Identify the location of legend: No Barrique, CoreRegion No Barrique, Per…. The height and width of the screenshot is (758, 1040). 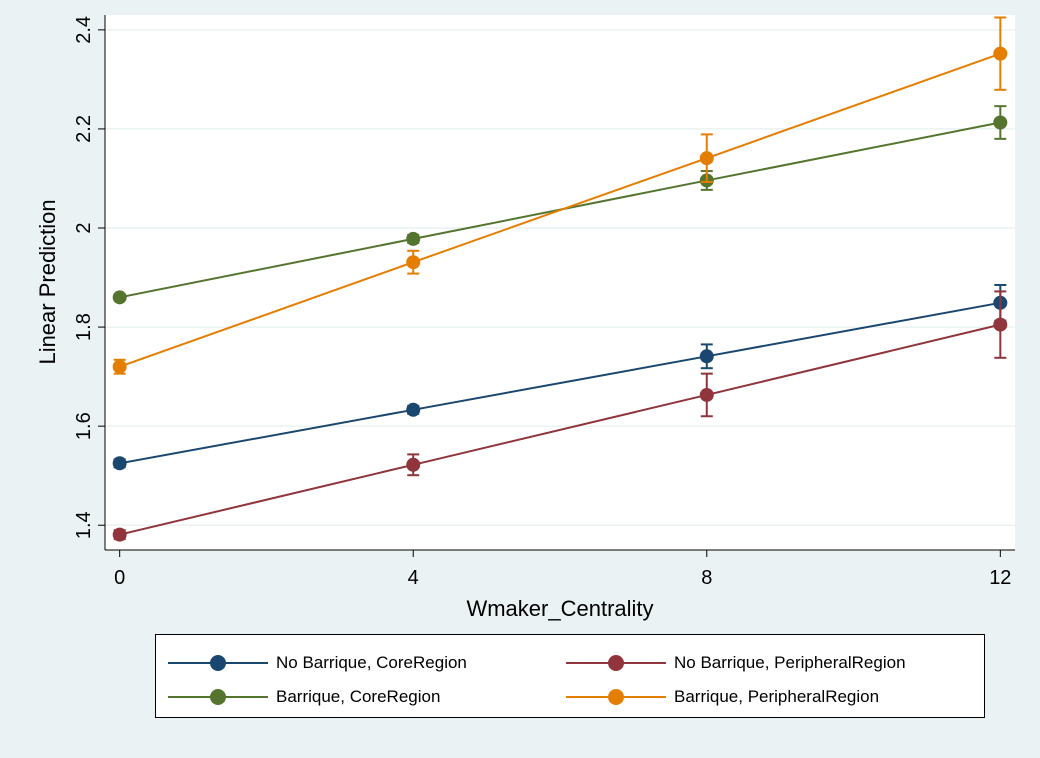
(570, 676).